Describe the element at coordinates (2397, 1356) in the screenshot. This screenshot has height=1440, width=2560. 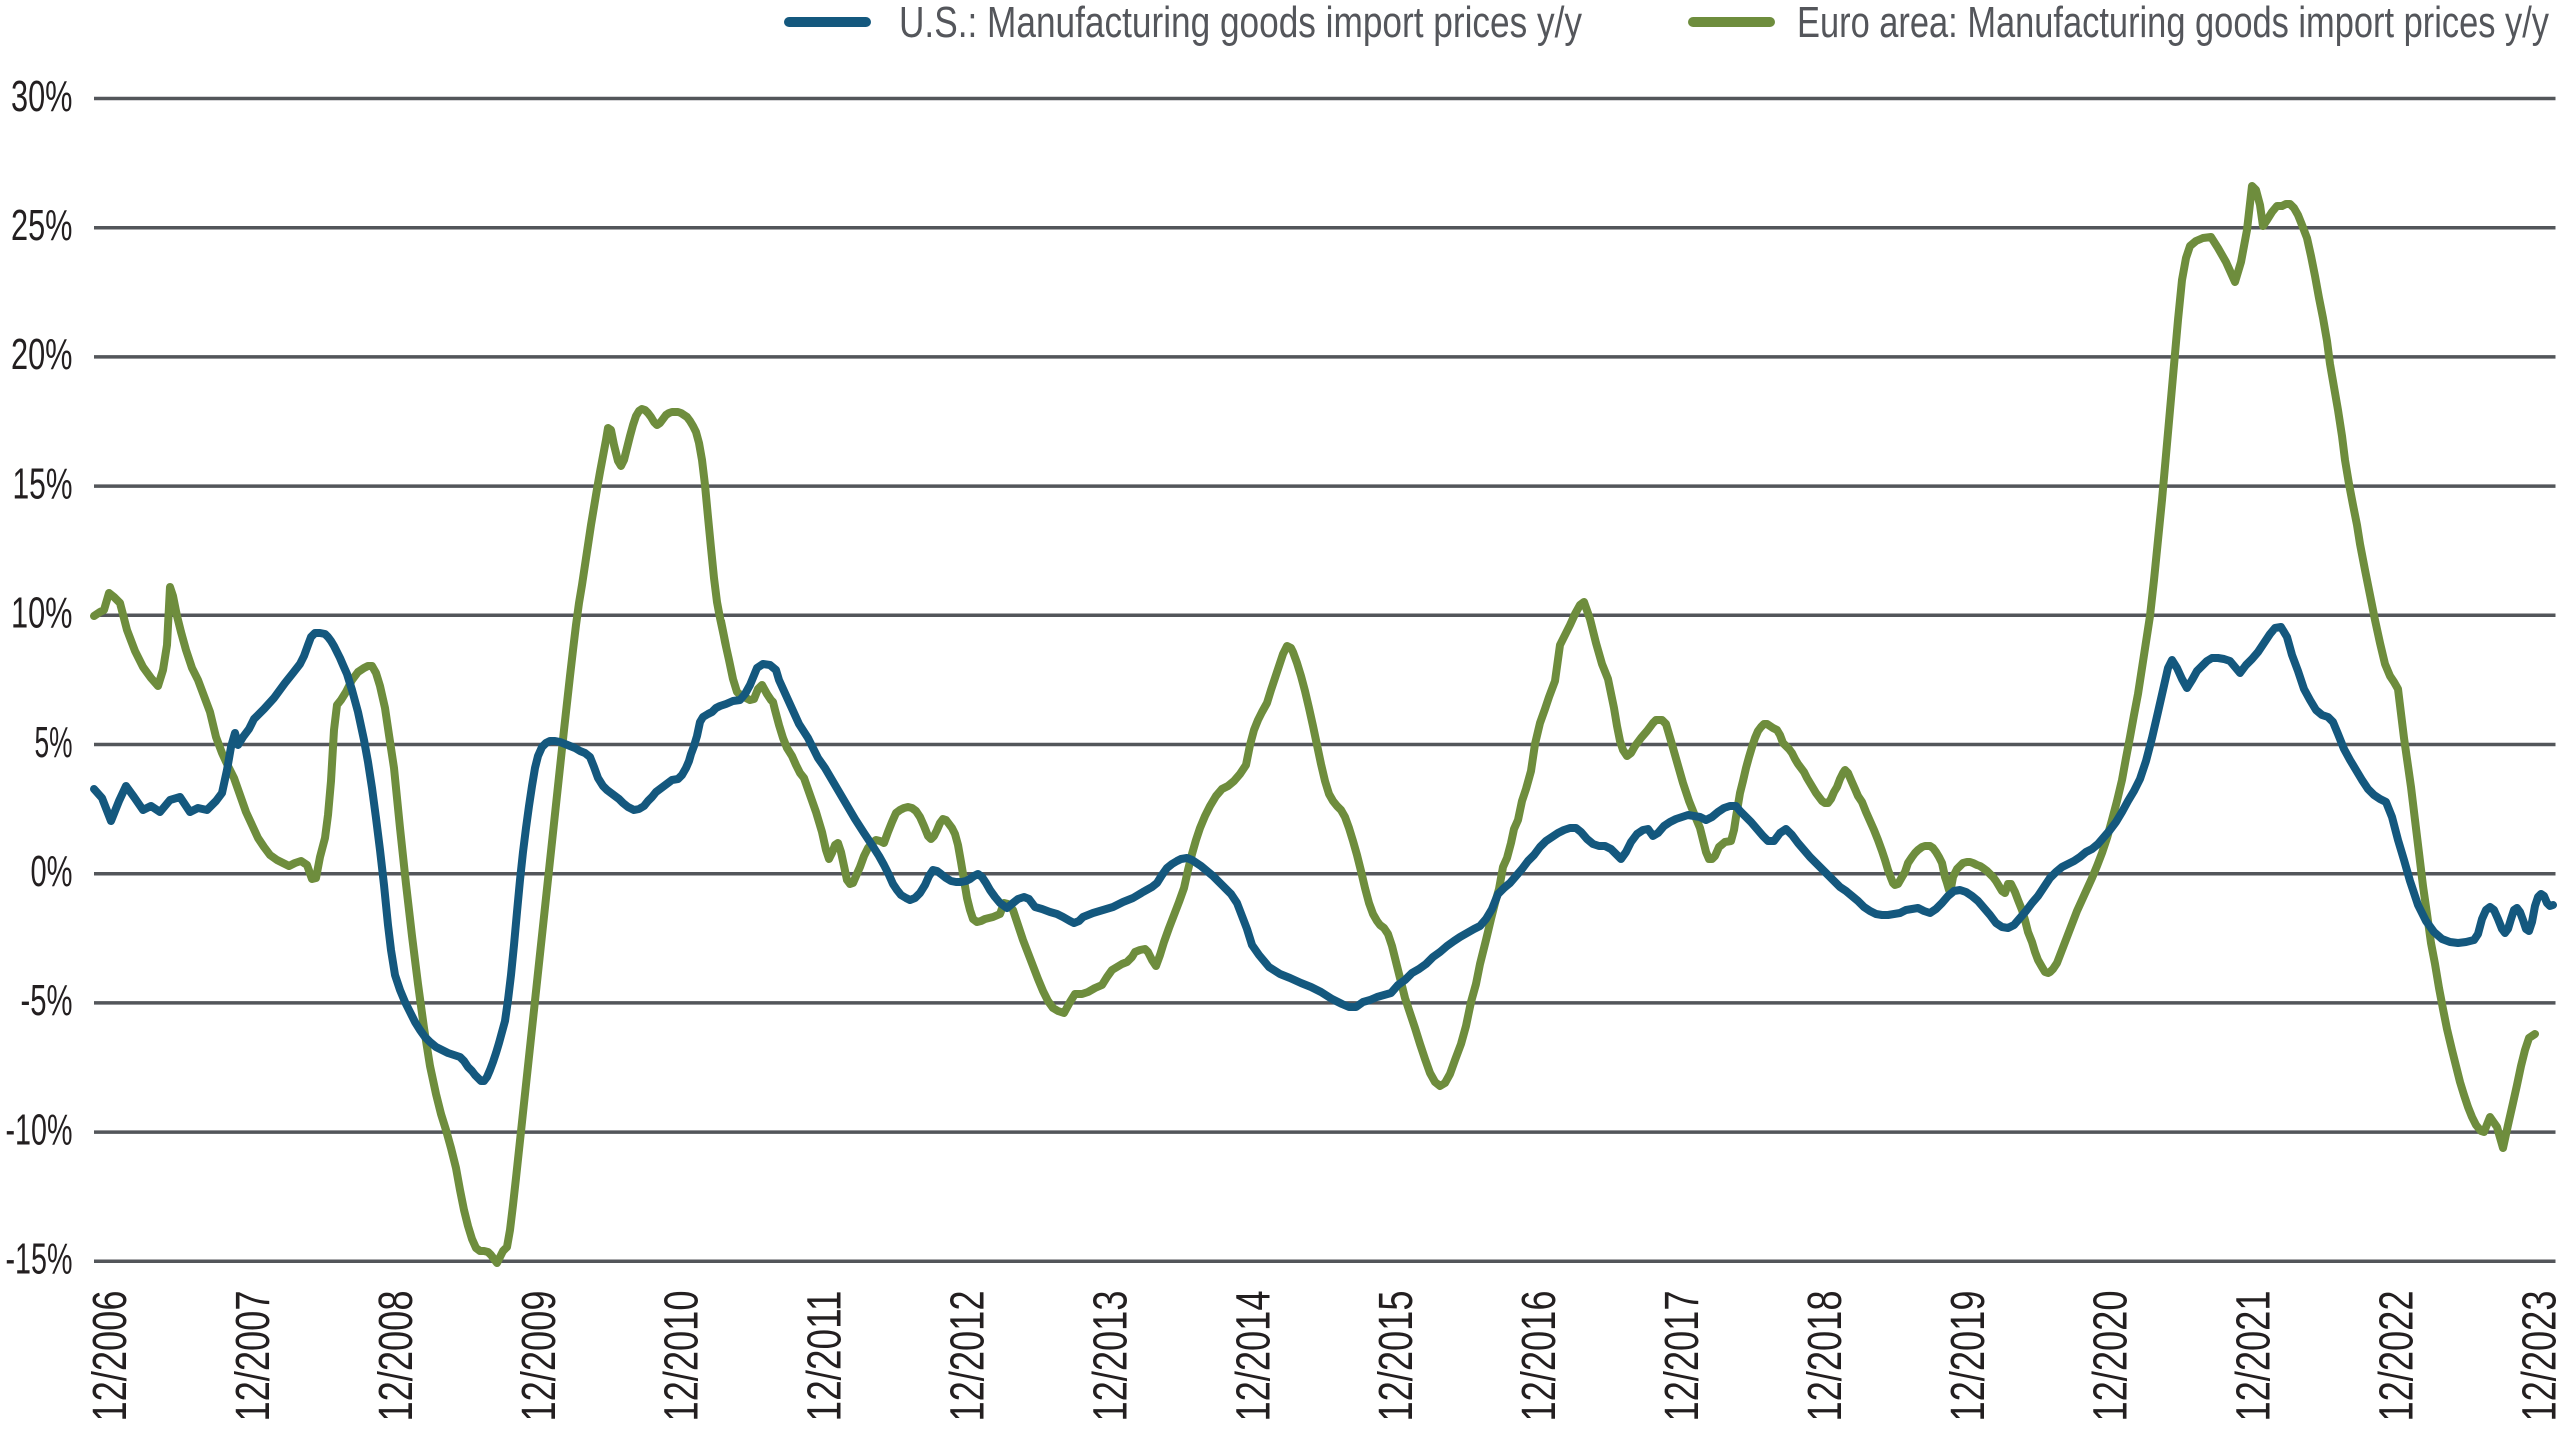
I see `svg-text: 12/2022` at that location.